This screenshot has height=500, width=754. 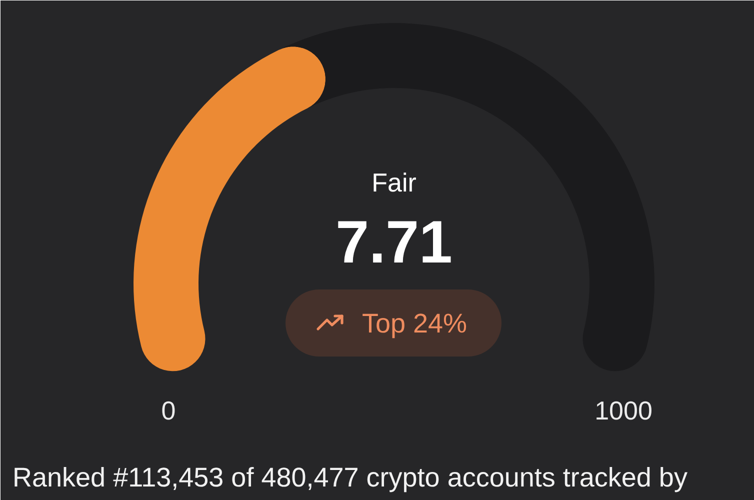 I want to click on text: 0, so click(x=168, y=411).